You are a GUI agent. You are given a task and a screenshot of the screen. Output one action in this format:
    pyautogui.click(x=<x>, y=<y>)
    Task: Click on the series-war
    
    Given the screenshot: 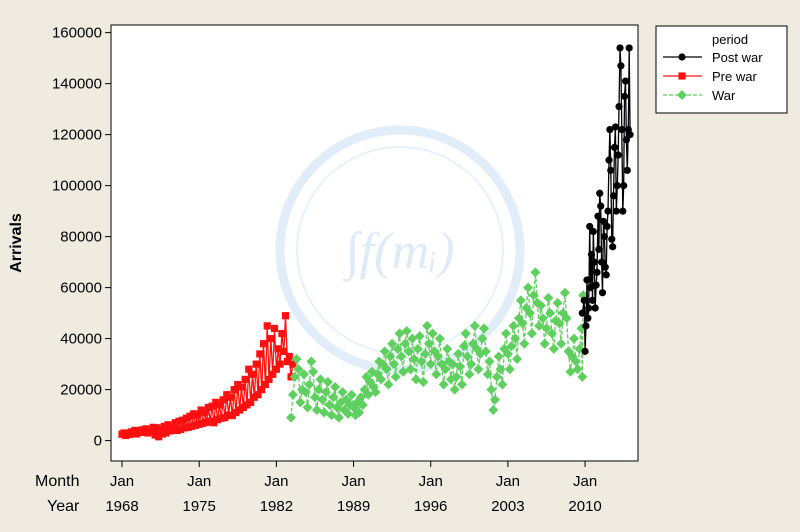 What is the action you would take?
    pyautogui.click(x=438, y=345)
    